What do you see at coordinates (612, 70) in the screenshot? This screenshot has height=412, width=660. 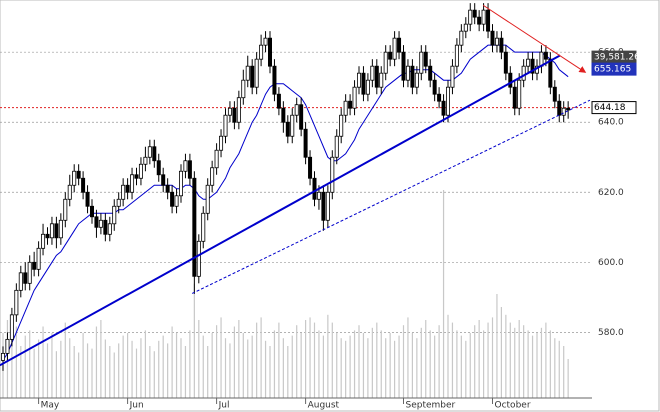 I see `price-tag: 655.165` at bounding box center [612, 70].